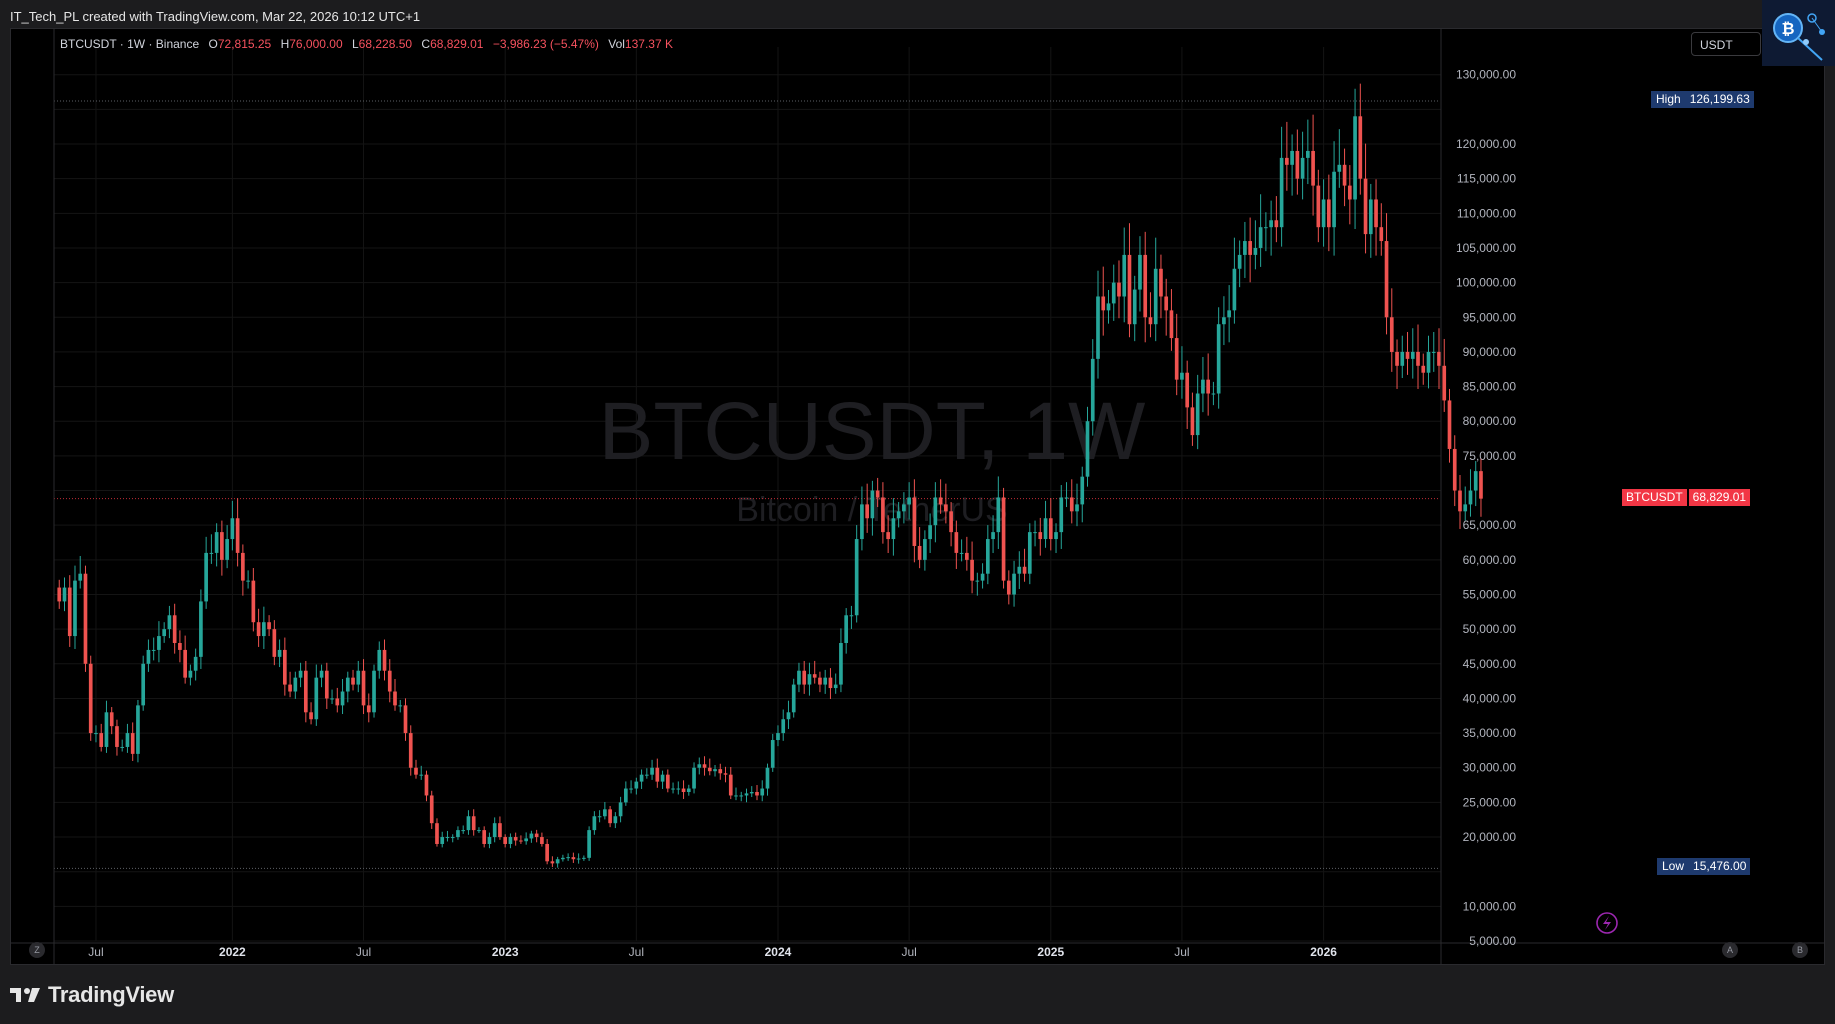 This screenshot has width=1835, height=1024. What do you see at coordinates (92, 995) in the screenshot?
I see `tradingview-logo: TradingView` at bounding box center [92, 995].